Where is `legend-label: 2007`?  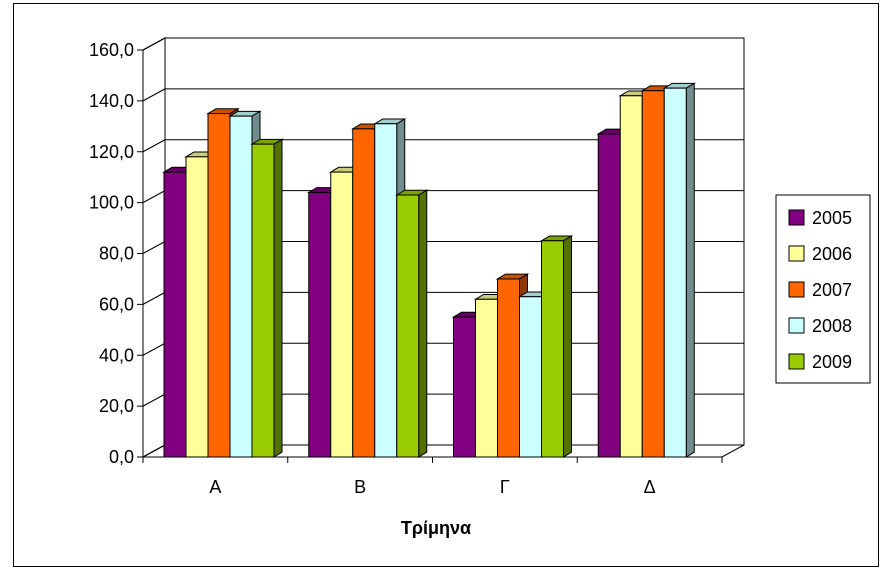 legend-label: 2007 is located at coordinates (832, 290).